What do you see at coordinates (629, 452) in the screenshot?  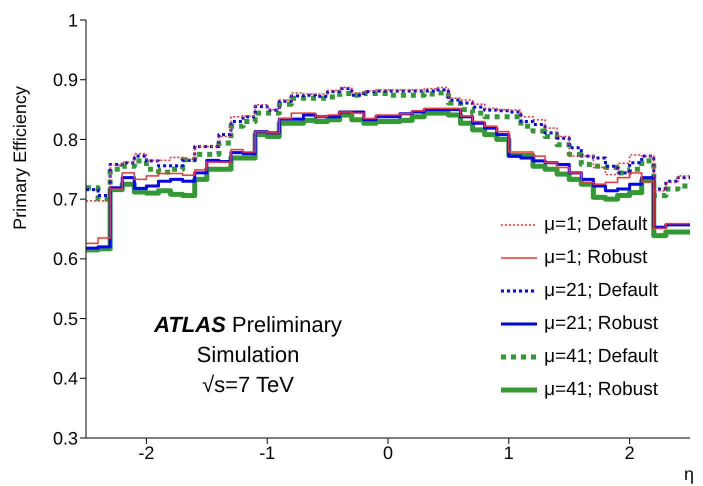 I see `x-tick-label: 2` at bounding box center [629, 452].